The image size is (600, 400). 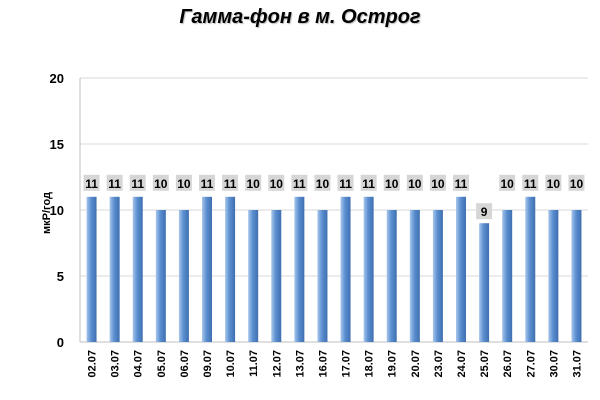 What do you see at coordinates (277, 364) in the screenshot?
I see `x-tick-label: 12.07` at bounding box center [277, 364].